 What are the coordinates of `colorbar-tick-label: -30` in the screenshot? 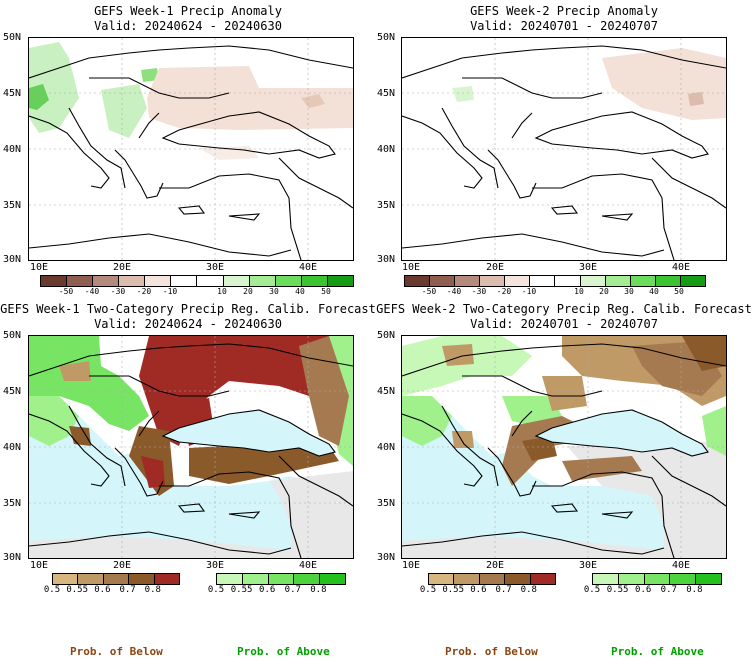 It's located at (118, 291).